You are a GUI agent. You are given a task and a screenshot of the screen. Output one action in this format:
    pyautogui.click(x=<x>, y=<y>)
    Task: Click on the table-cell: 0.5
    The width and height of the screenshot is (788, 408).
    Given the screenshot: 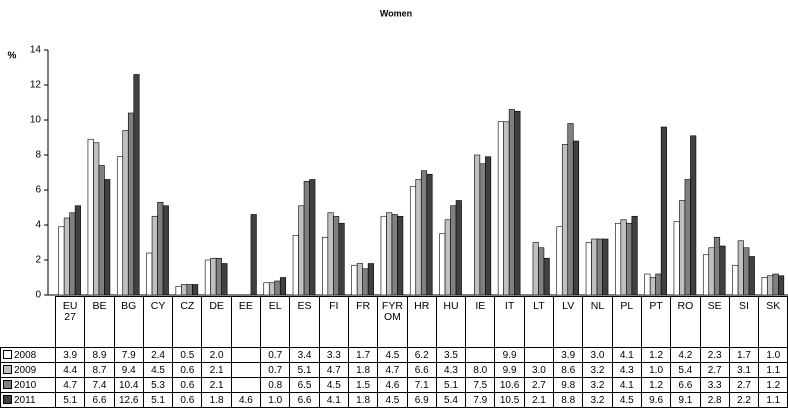 What is the action you would take?
    pyautogui.click(x=187, y=355)
    